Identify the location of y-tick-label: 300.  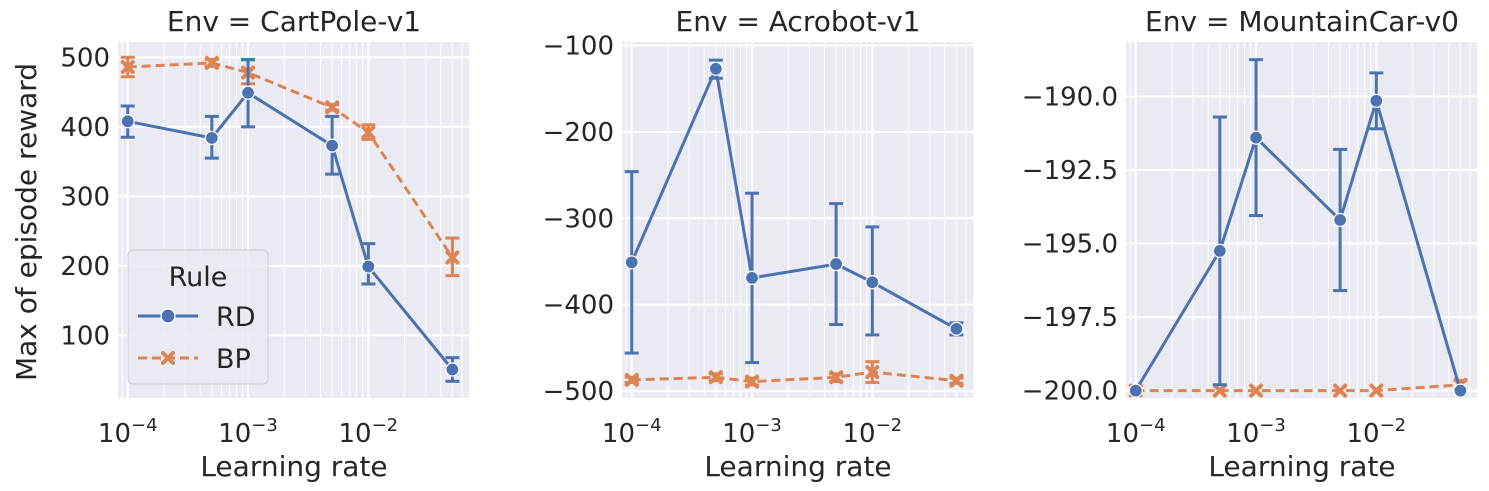
(85, 197).